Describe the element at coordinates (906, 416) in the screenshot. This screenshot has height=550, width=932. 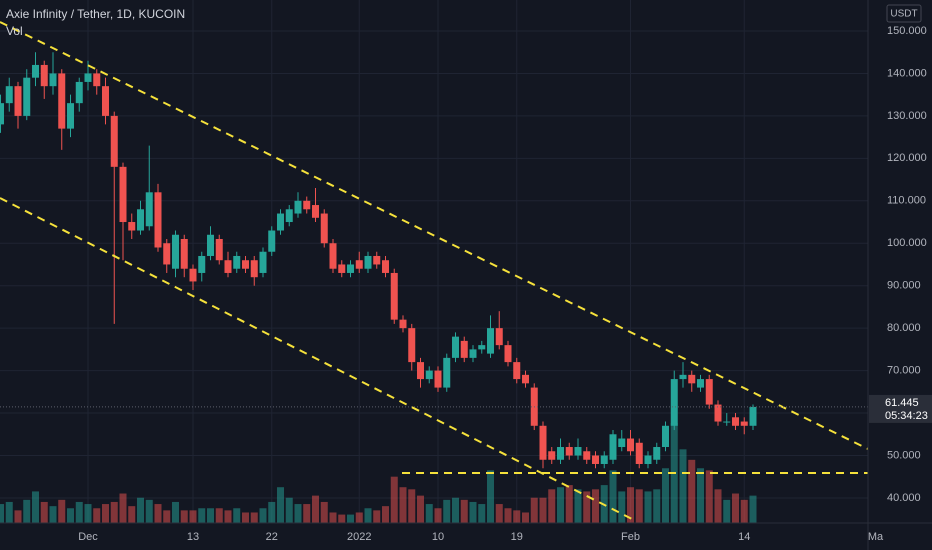
I see `countdown: 05:34:23` at that location.